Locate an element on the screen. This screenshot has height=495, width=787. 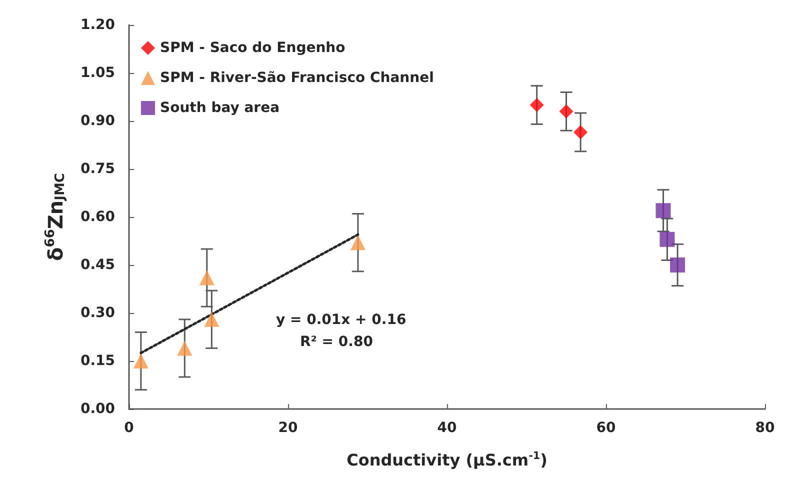
annotation: R² = 0.80 is located at coordinates (337, 342).